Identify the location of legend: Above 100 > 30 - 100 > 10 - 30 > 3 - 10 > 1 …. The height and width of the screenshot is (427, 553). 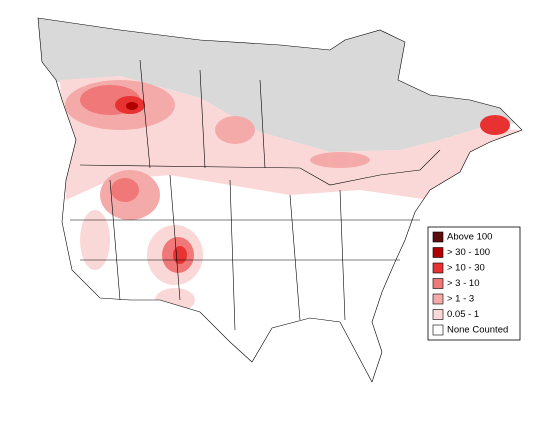
(474, 283).